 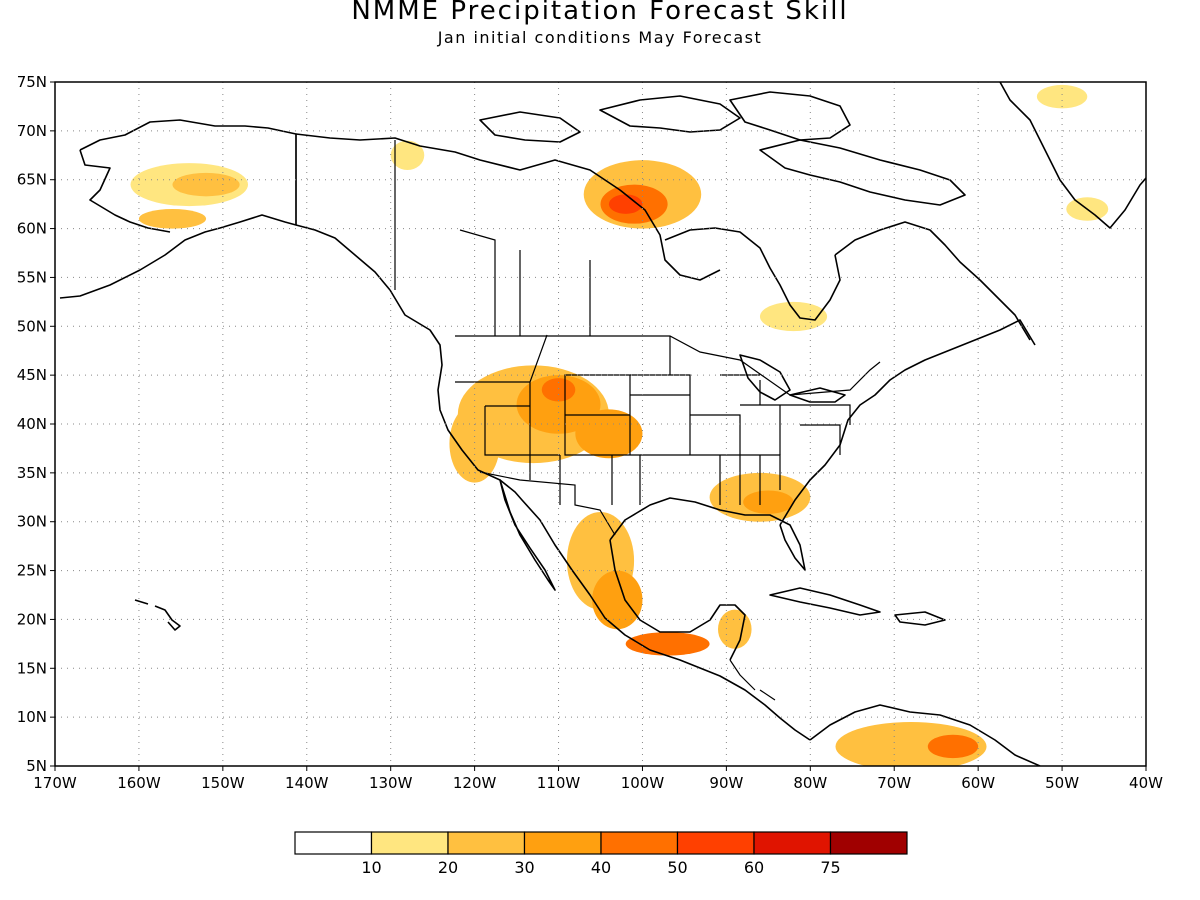 I want to click on lon-tick-label: 80W, so click(x=810, y=783).